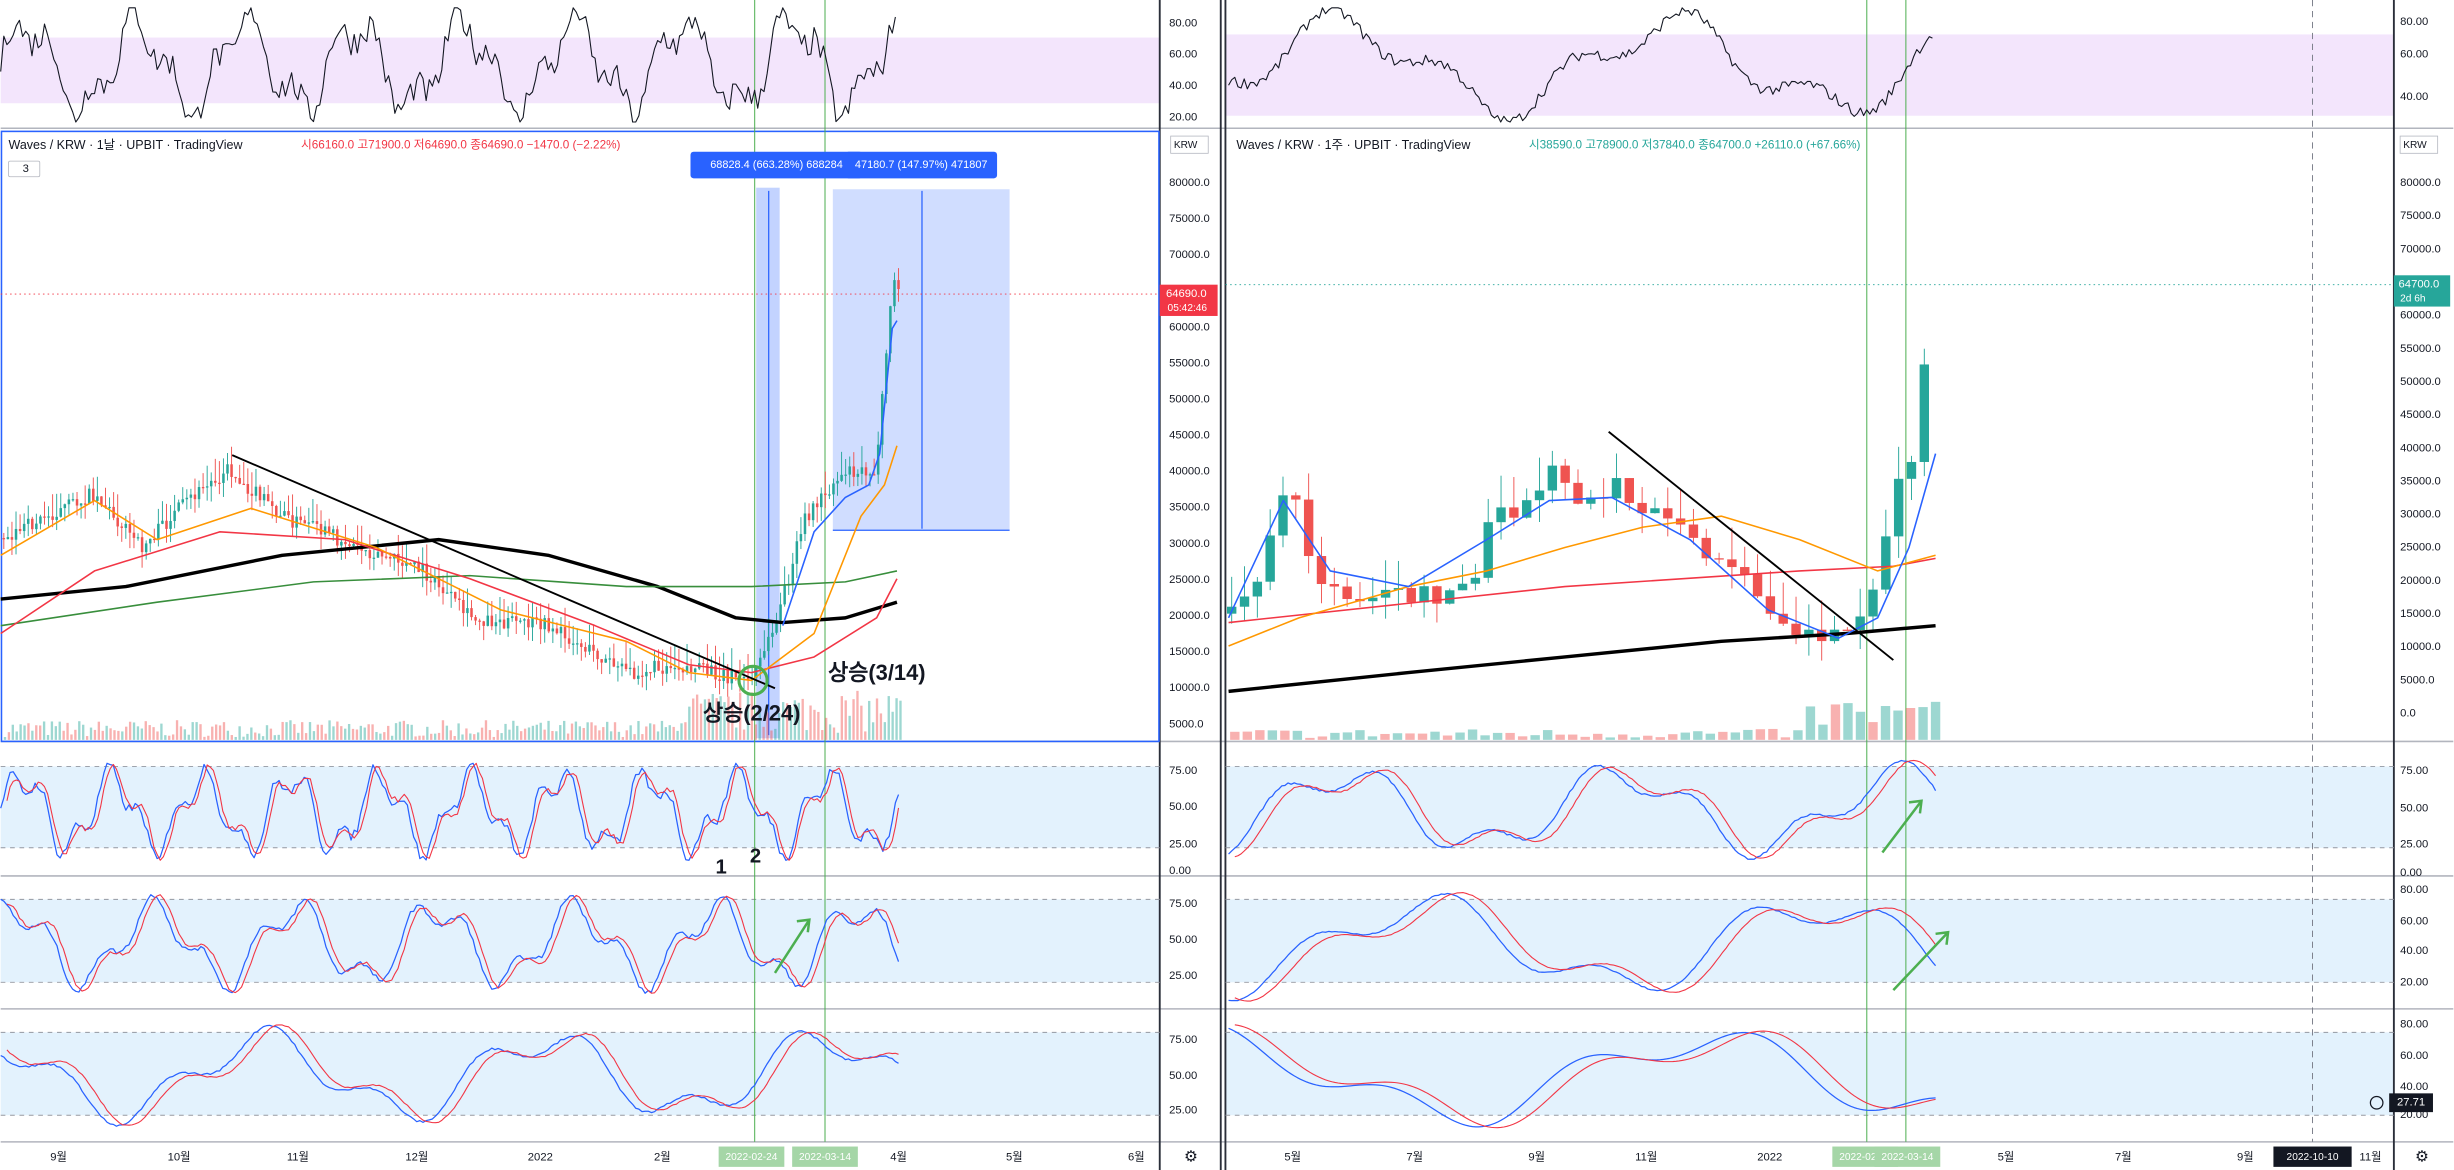 Image resolution: width=2454 pixels, height=1170 pixels. What do you see at coordinates (1582, 546) in the screenshot?
I see `ma-line` at bounding box center [1582, 546].